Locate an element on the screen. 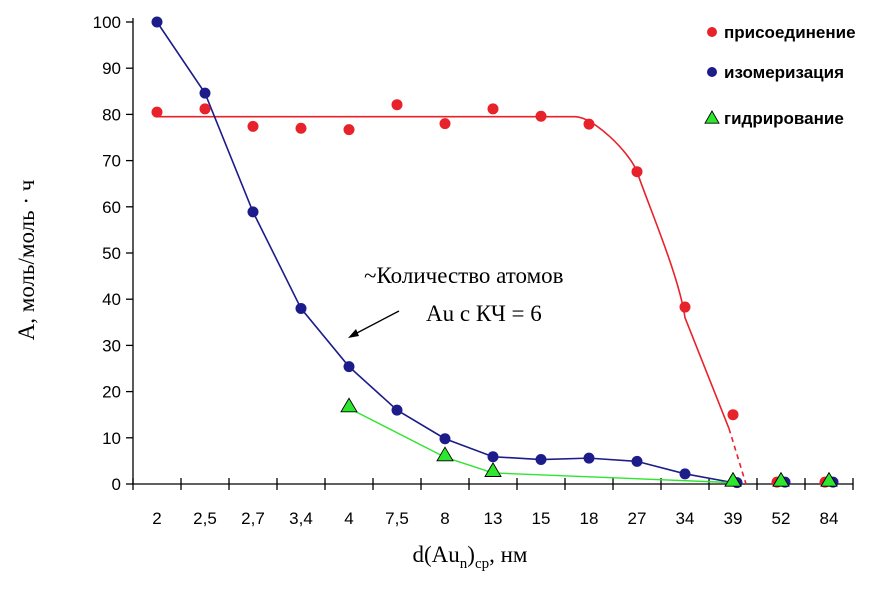 The image size is (887, 590). legend-label: гидрирование is located at coordinates (784, 118).